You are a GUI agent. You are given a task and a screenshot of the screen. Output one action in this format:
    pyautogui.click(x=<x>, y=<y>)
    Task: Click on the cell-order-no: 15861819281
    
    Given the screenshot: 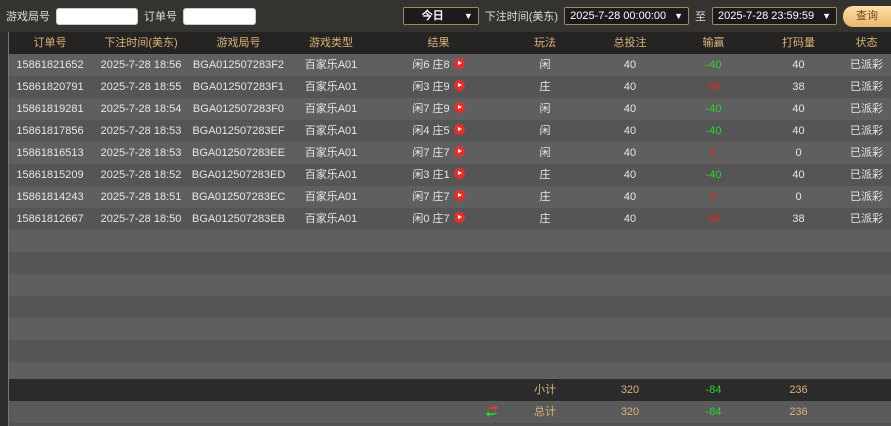 What is the action you would take?
    pyautogui.click(x=50, y=109)
    